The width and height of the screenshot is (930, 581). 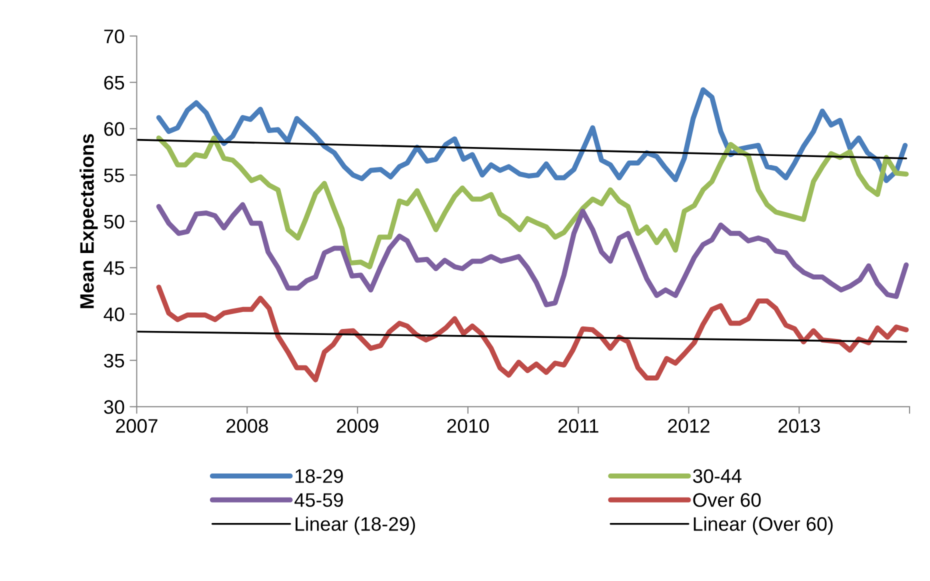 What do you see at coordinates (799, 426) in the screenshot?
I see `x-tick-label: 2013` at bounding box center [799, 426].